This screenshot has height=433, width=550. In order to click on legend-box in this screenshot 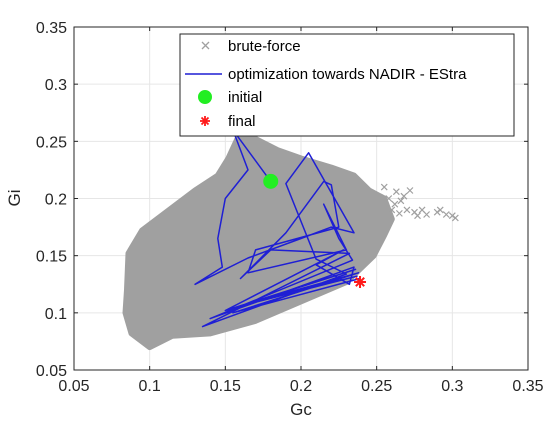, I will do `click(347, 85)`.